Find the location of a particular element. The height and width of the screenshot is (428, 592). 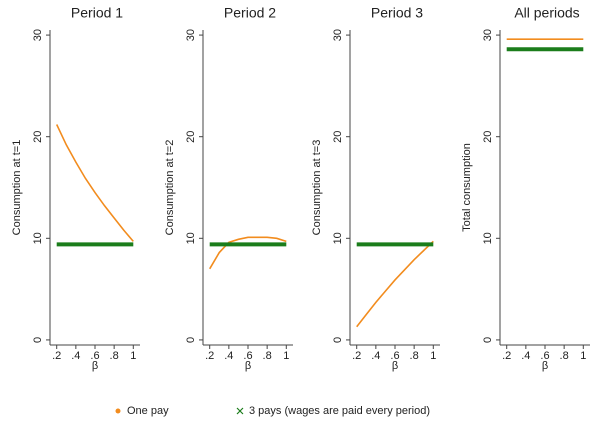

y-axis-title: Consumption at t=1 is located at coordinates (17, 188).